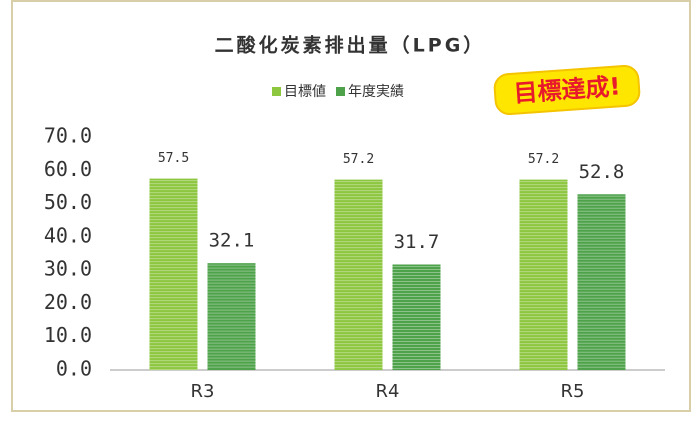 This screenshot has width=696, height=426. Describe the element at coordinates (602, 172) in the screenshot. I see `value-label: 52.8` at that location.